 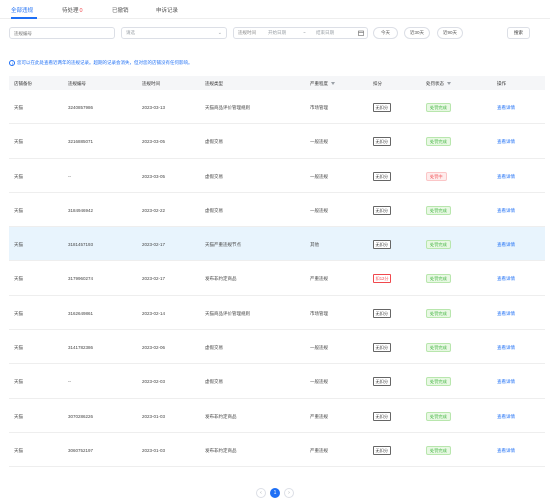 What do you see at coordinates (219, 33) in the screenshot?
I see `chevron-down-icon: ⌄` at bounding box center [219, 33].